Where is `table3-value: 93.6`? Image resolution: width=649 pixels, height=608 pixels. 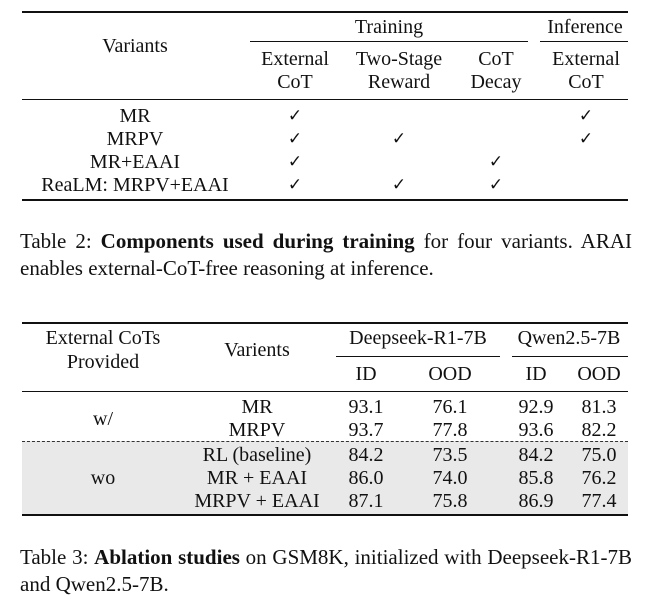 table3-value: 93.6 is located at coordinates (536, 430).